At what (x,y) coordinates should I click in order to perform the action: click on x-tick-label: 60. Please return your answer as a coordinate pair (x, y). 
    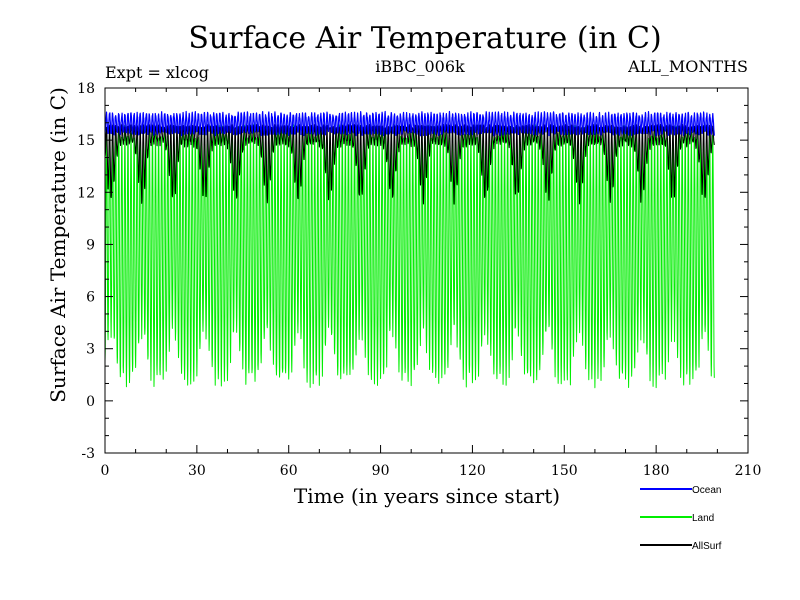
    Looking at the image, I should click on (289, 471).